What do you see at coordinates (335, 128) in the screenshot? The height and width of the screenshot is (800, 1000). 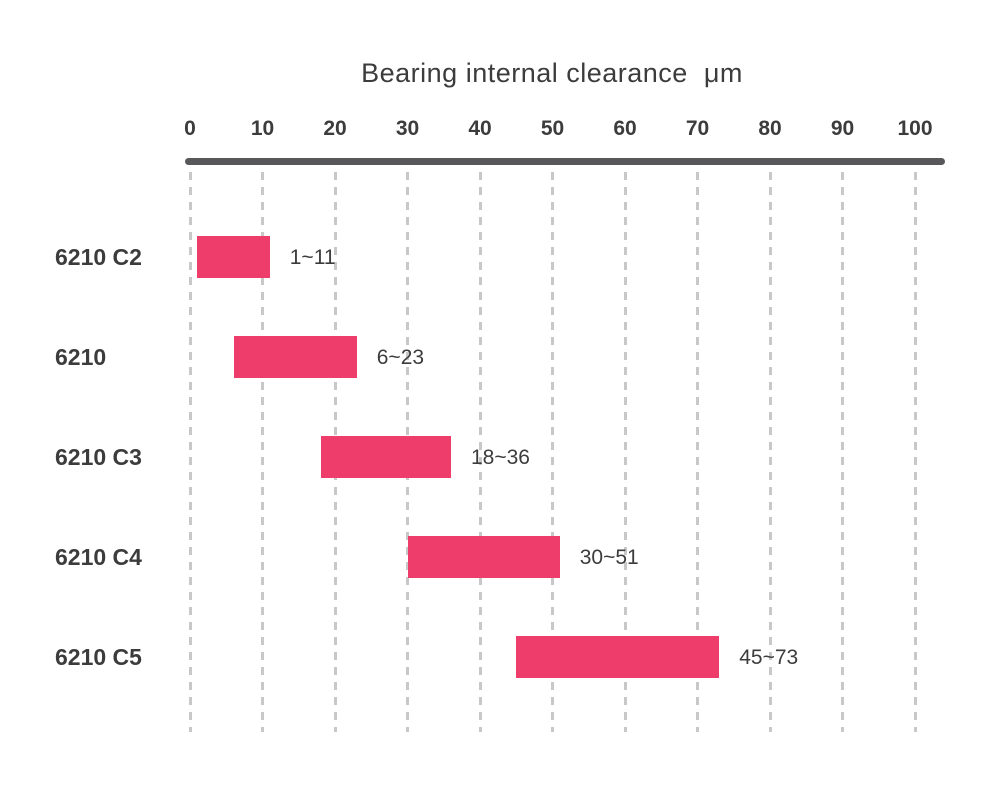 I see `x-tick-label: 20` at bounding box center [335, 128].